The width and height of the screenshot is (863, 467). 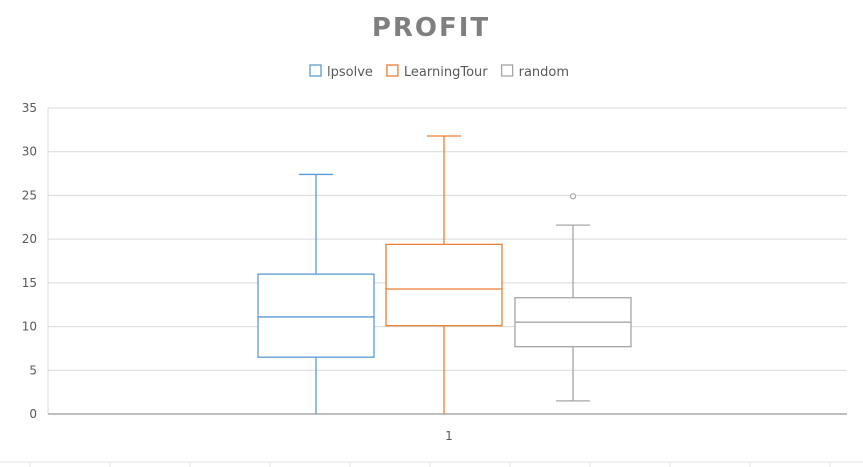 I want to click on y-tick-label: 10, so click(x=29, y=327).